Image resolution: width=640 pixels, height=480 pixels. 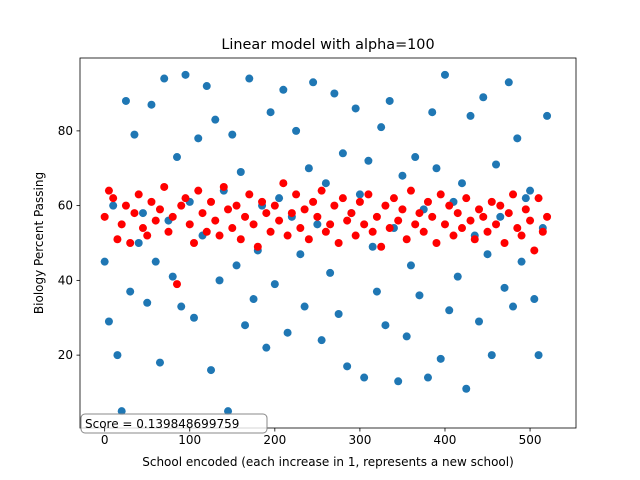 What do you see at coordinates (530, 440) in the screenshot?
I see `x-tick-label: 500` at bounding box center [530, 440].